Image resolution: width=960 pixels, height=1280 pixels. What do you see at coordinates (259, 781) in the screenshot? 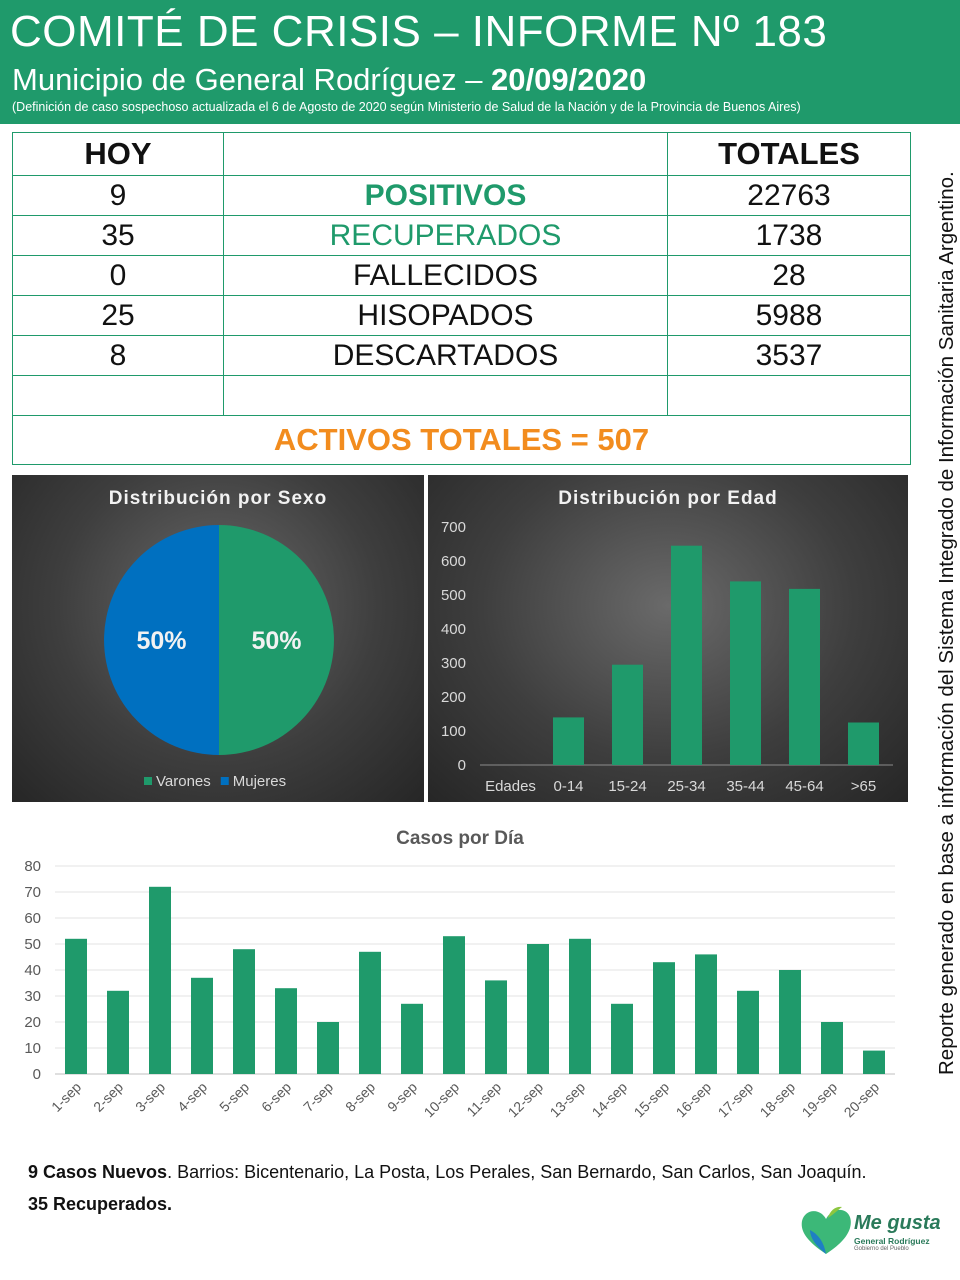
I see `legend-label: Mujeres` at bounding box center [259, 781].